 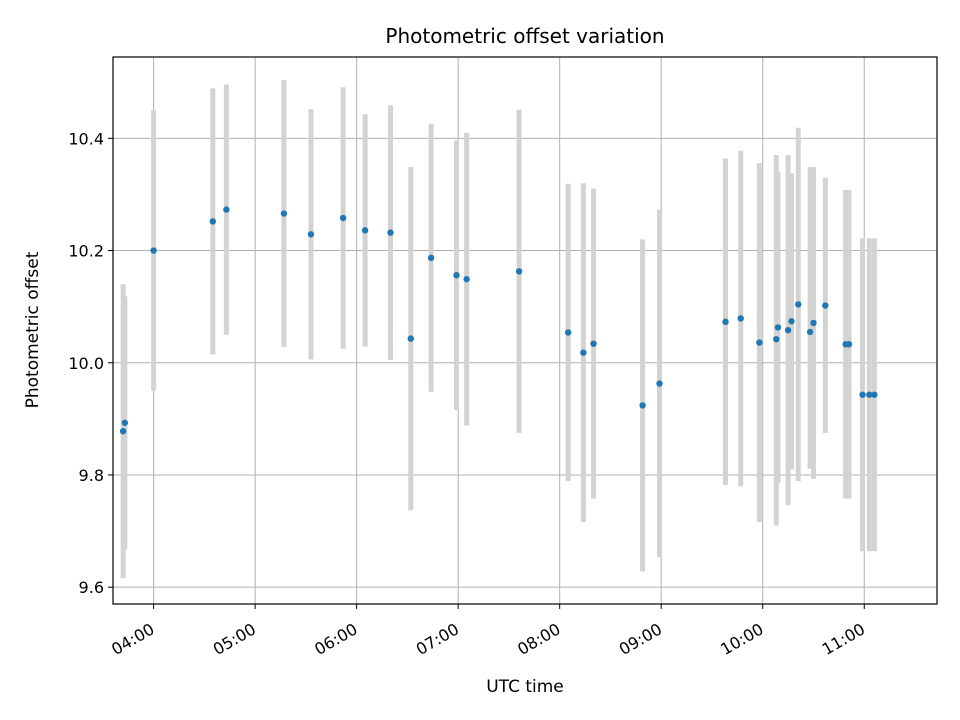 What do you see at coordinates (843, 639) in the screenshot?
I see `x-tick-label: 11:00` at bounding box center [843, 639].